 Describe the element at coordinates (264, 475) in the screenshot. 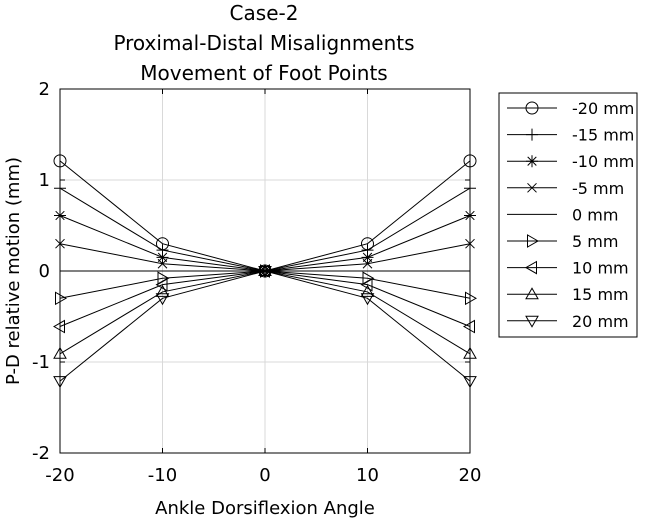

I see `x-tick-label: 0` at that location.